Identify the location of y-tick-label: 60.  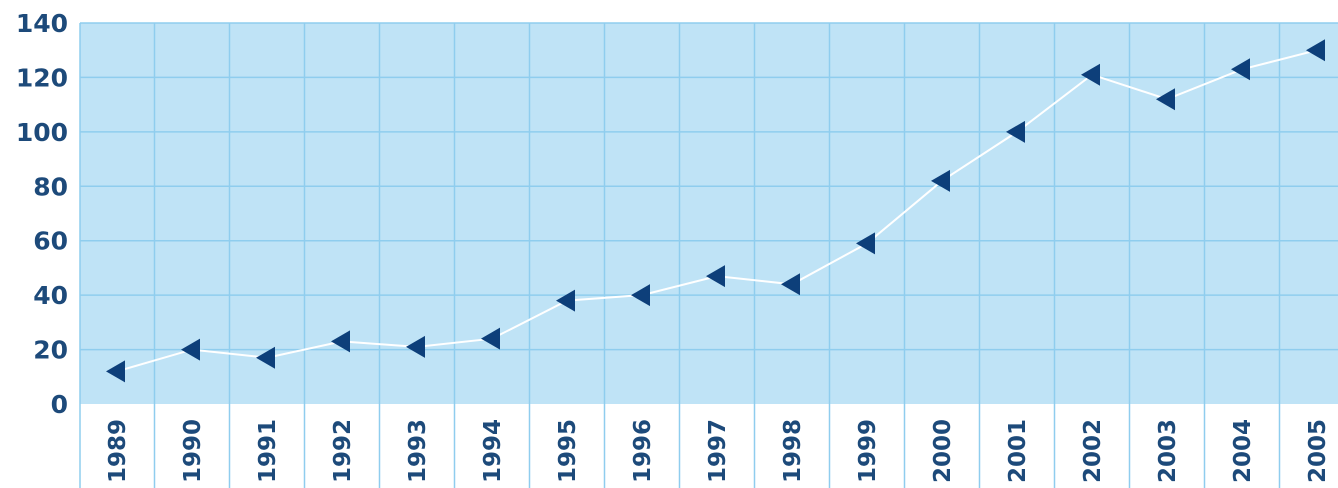
(50, 241).